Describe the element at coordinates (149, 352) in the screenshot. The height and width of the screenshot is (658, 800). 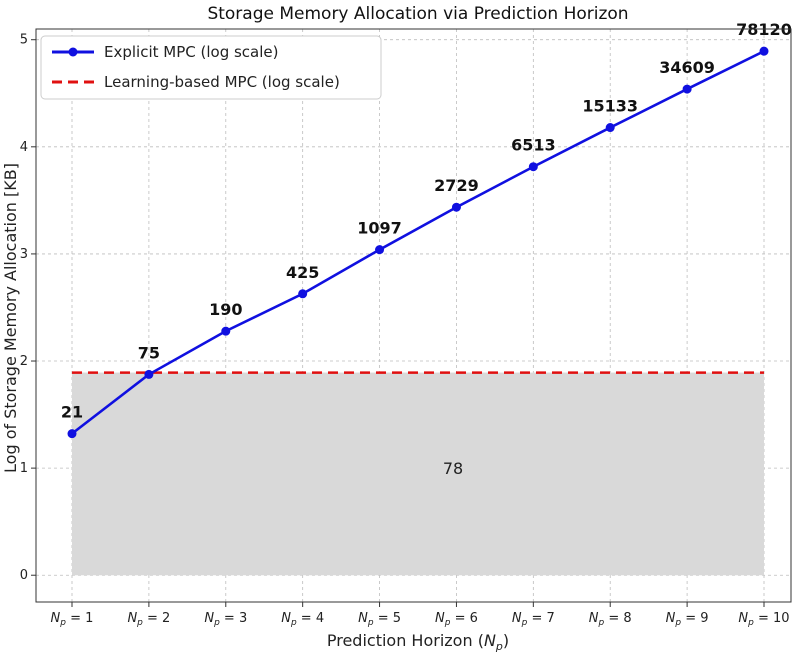
I see `explicit-mpc-data-label: 75` at that location.